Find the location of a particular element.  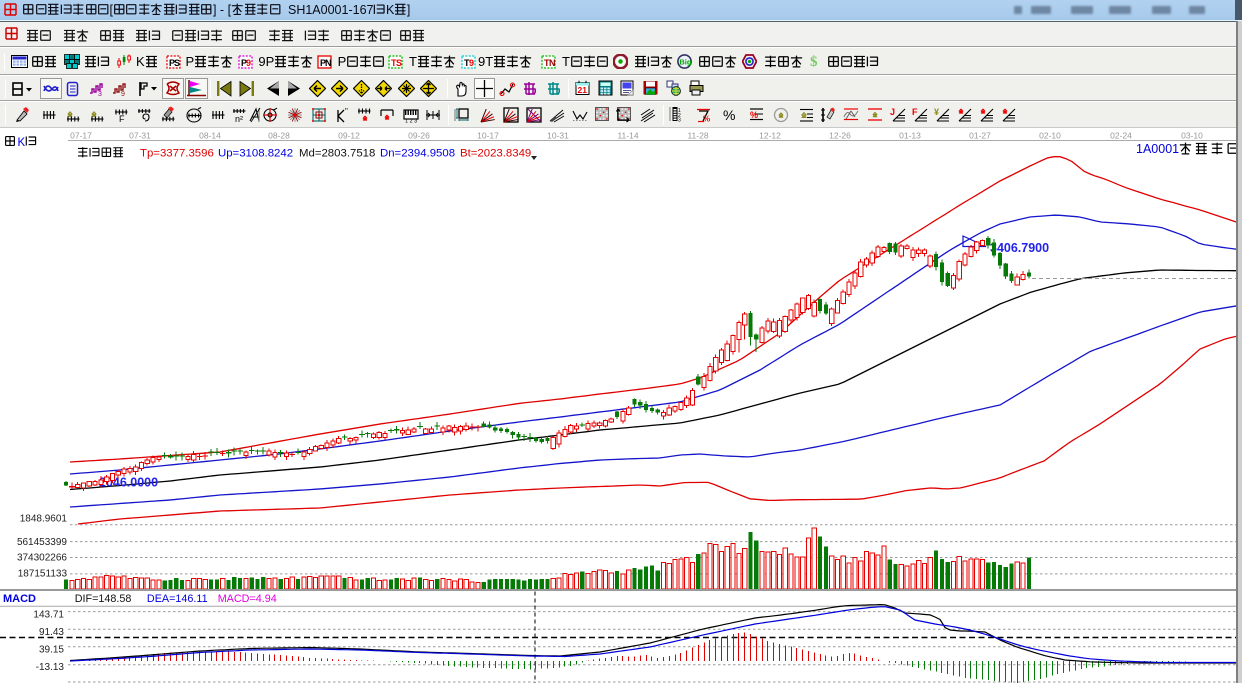

svg-text: MACD=4.94 is located at coordinates (247, 599).